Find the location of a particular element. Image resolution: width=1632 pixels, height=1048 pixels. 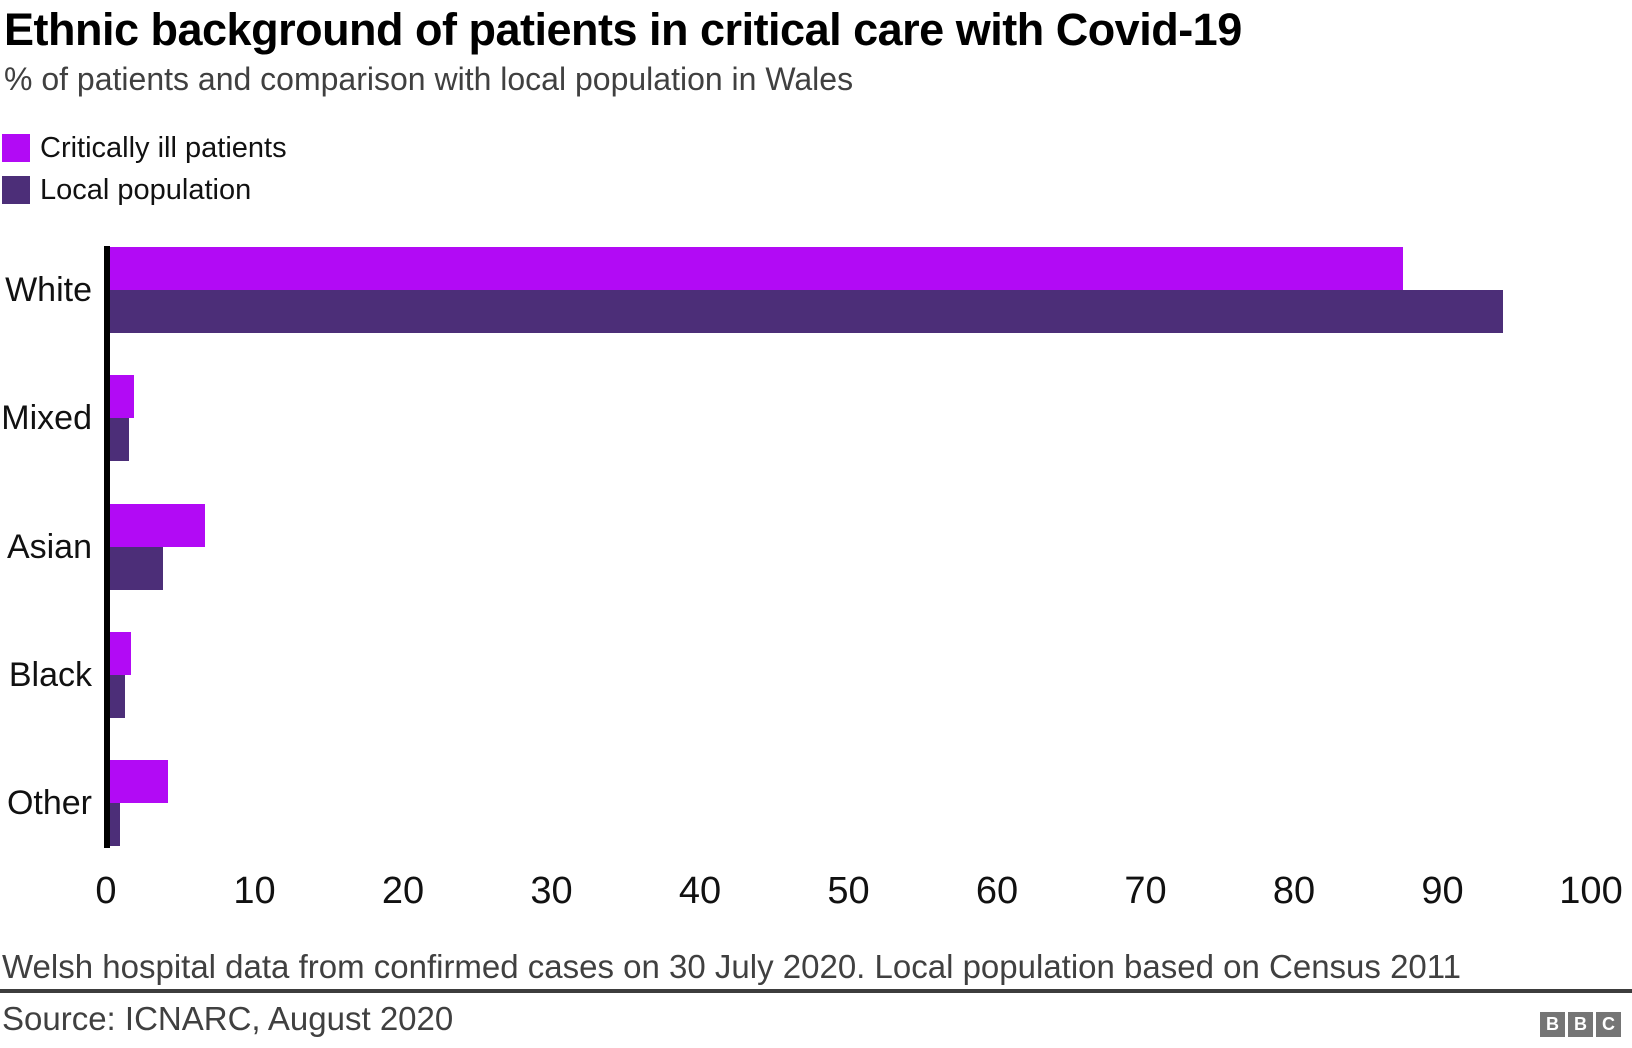

legend-item-critically-ill: Critically ill patients is located at coordinates (144, 147).